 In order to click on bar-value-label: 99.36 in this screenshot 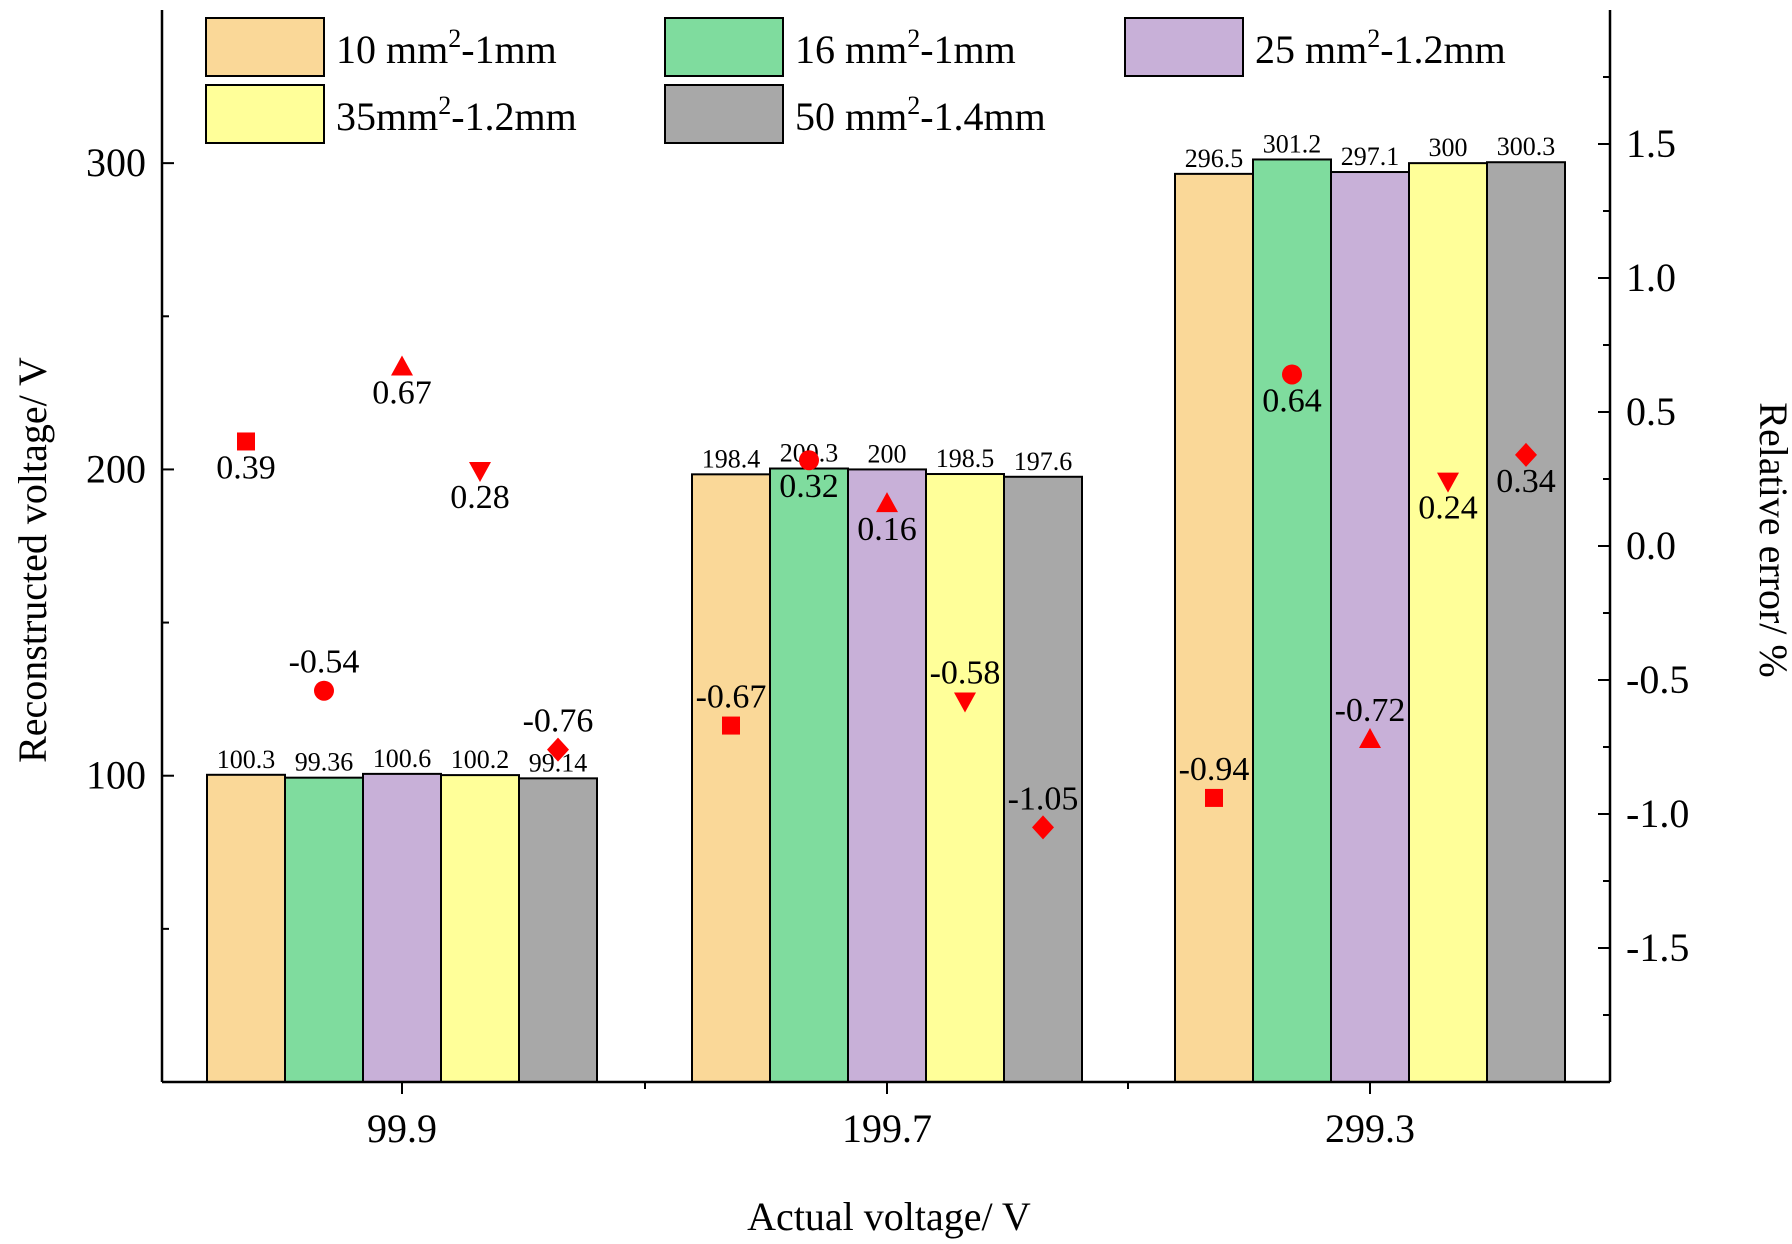, I will do `click(324, 762)`.